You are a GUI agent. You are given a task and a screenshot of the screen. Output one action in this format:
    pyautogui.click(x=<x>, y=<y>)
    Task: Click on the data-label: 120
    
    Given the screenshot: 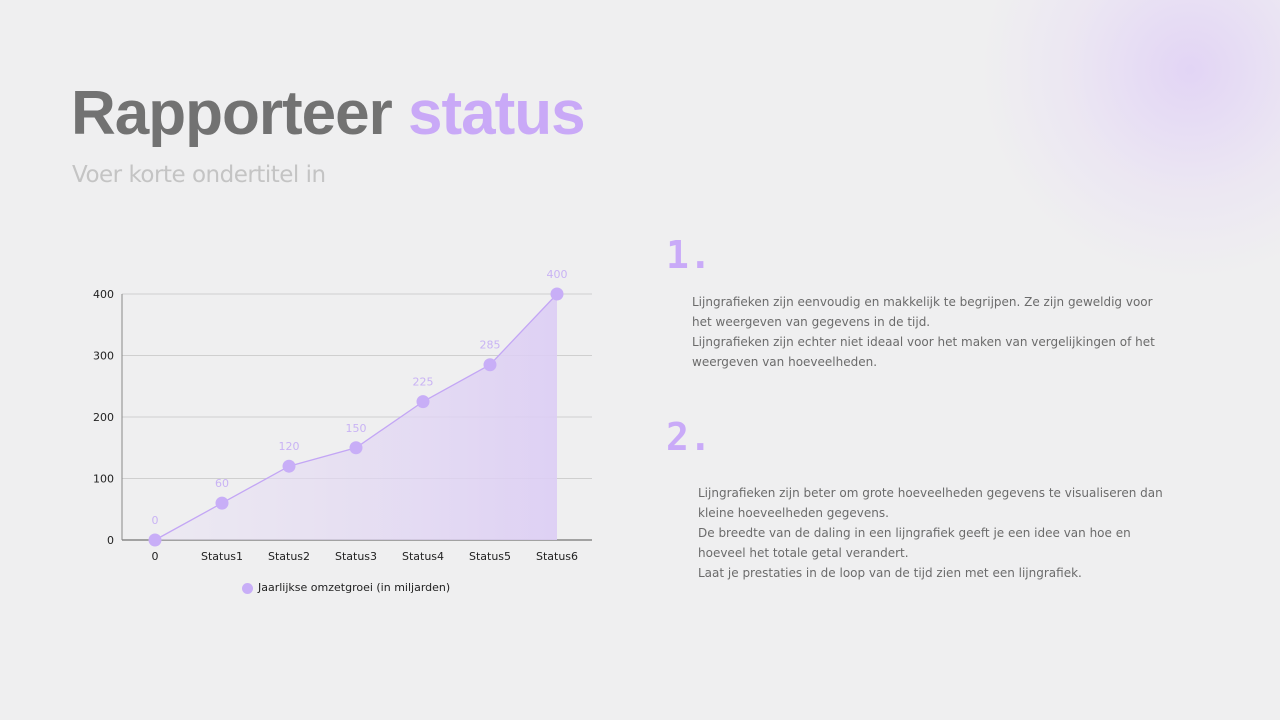 What is the action you would take?
    pyautogui.click(x=289, y=446)
    